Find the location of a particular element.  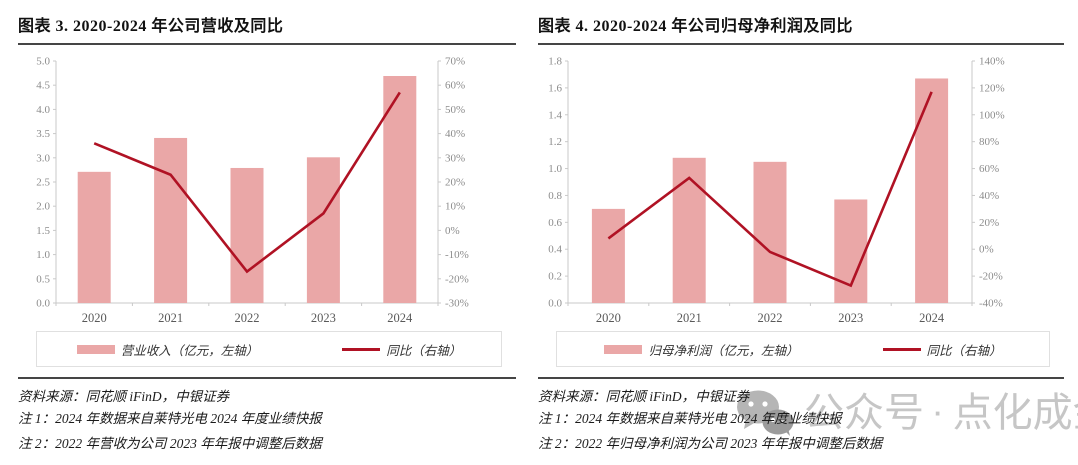

svg-text: 1.5 is located at coordinates (43, 231).